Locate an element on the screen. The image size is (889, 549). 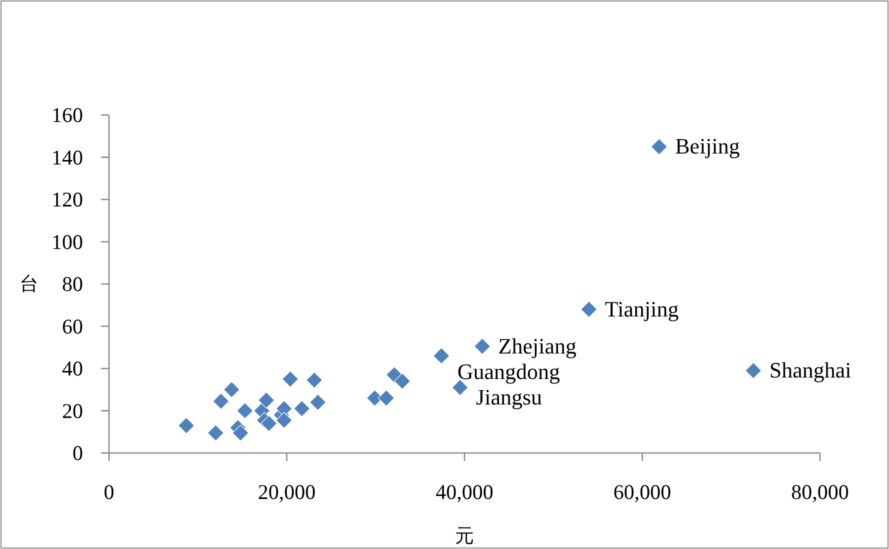
y-tick-label: 120 is located at coordinates (67, 200).